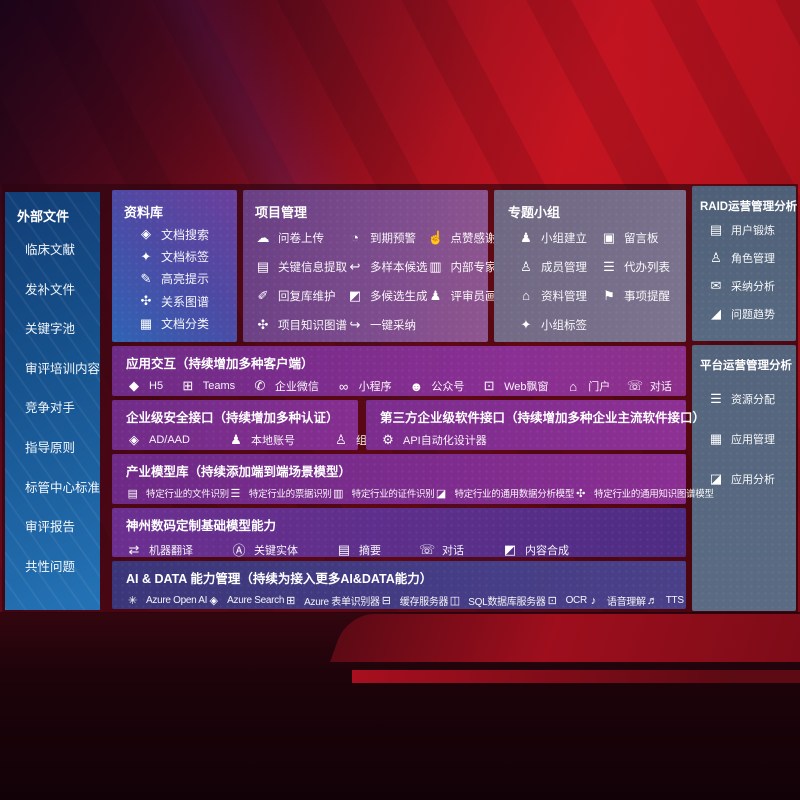 The image size is (800, 800). Describe the element at coordinates (50, 566) in the screenshot. I see `sidebar-item: 共性问题` at that location.